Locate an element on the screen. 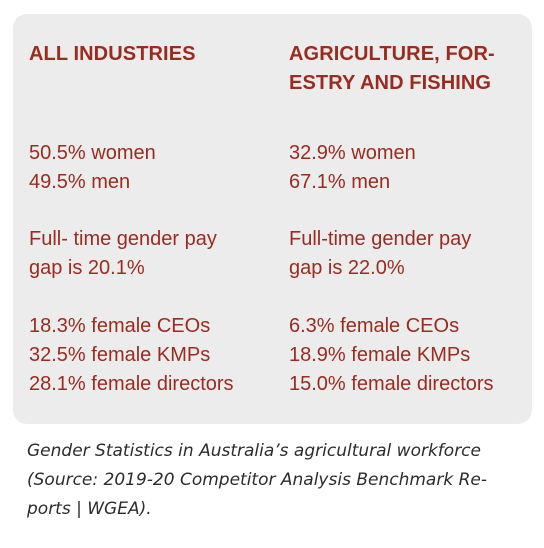  men-stat: 67.1% men is located at coordinates (340, 182).